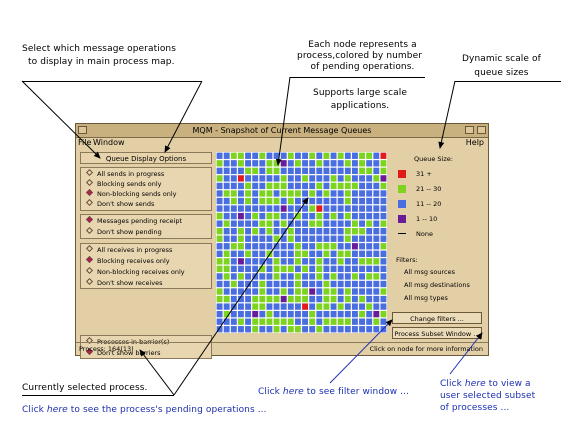 This screenshot has width=566, height=439. Describe the element at coordinates (109, 142) in the screenshot. I see `menu-window: Window` at that location.